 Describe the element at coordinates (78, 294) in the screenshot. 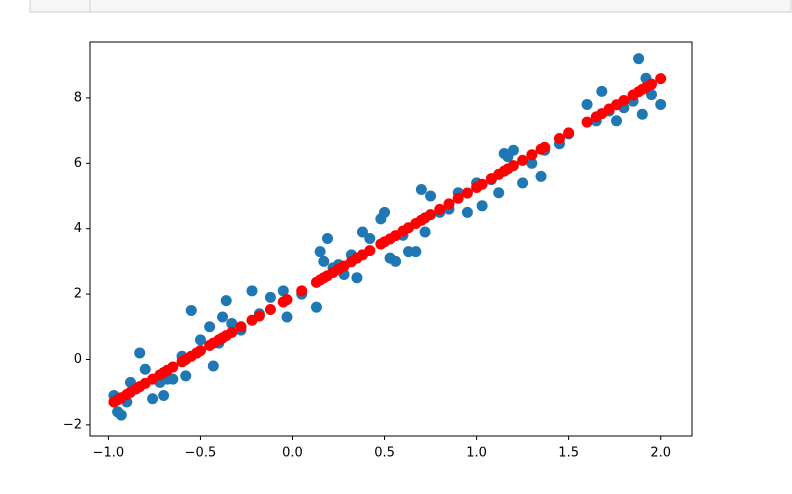

I see `y-tick-label: 2` at that location.